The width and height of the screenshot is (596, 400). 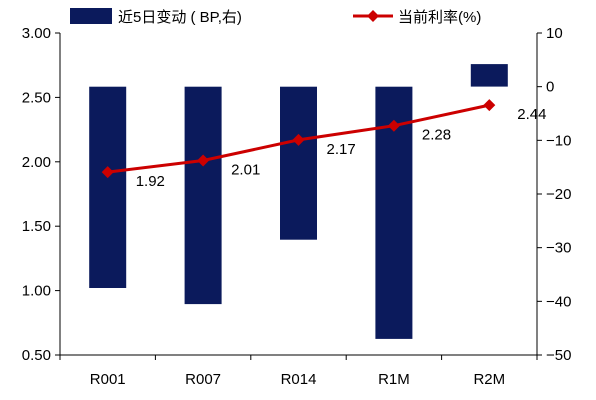 I want to click on right-tick-label: −30, so click(x=558, y=248).